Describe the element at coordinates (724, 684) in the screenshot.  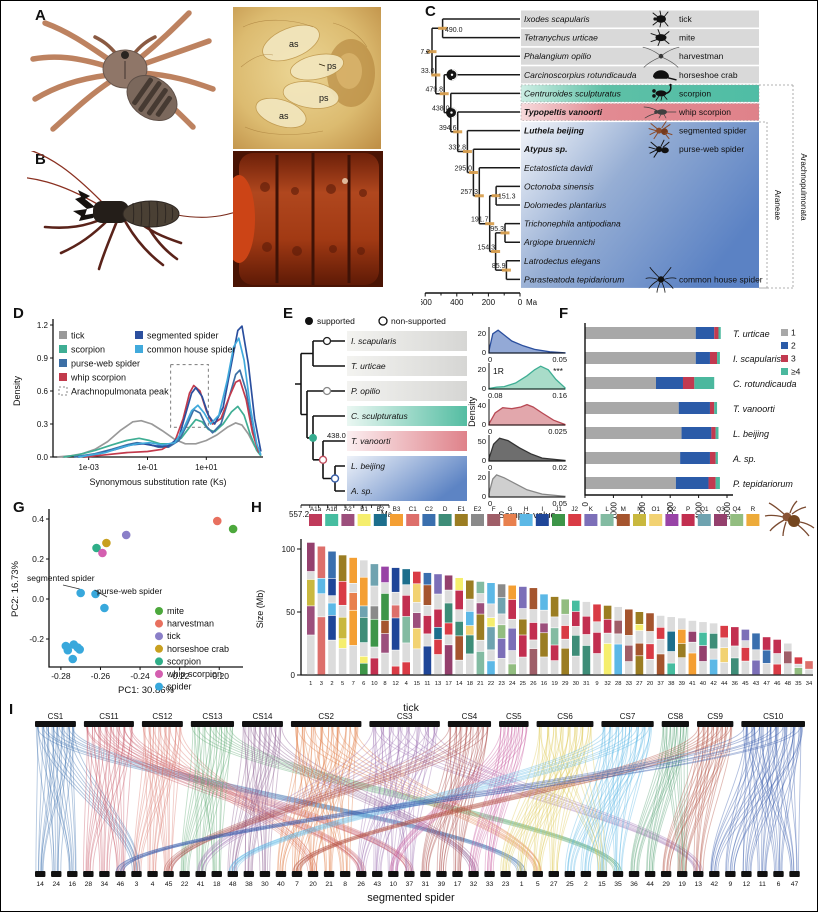
I see `svg-text: 44` at that location.